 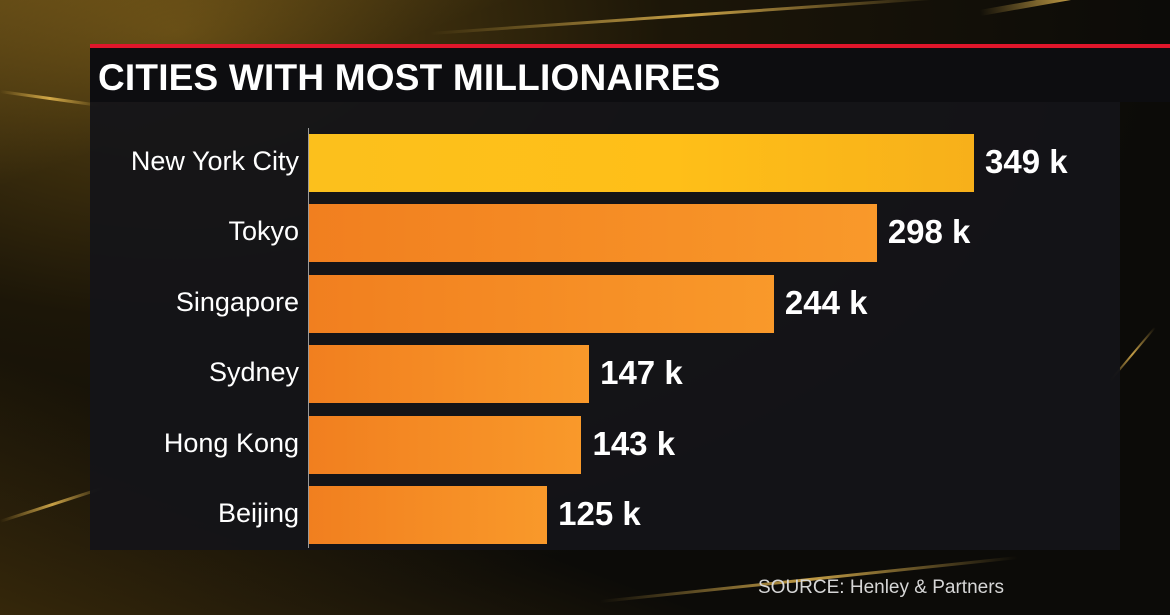 I want to click on category-label: New York City, so click(x=214, y=161).